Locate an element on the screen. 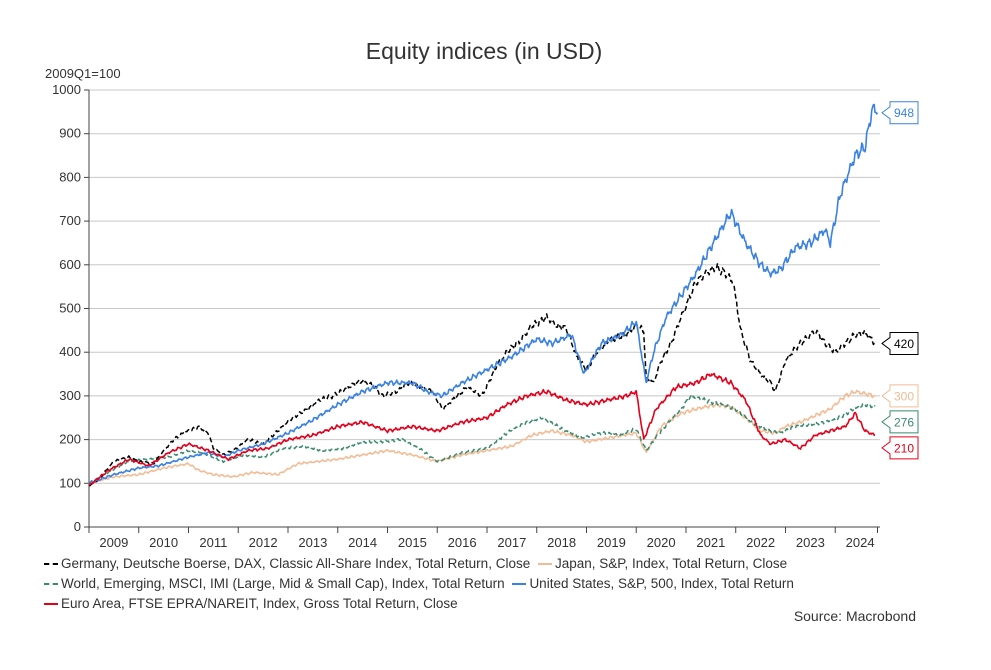 The width and height of the screenshot is (991, 670). legend-swatch-us is located at coordinates (519, 584).